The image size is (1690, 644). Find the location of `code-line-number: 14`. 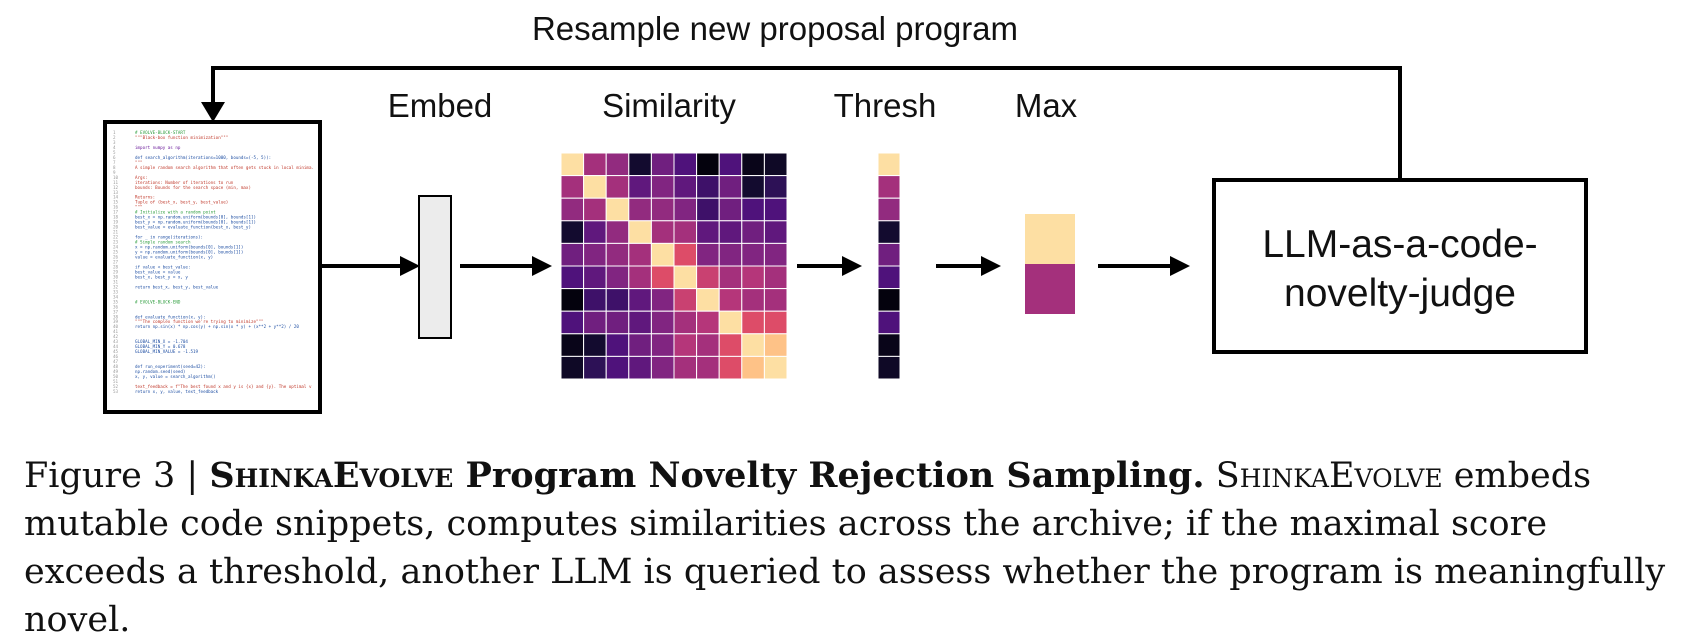

code-line-number: 14 is located at coordinates (116, 197).